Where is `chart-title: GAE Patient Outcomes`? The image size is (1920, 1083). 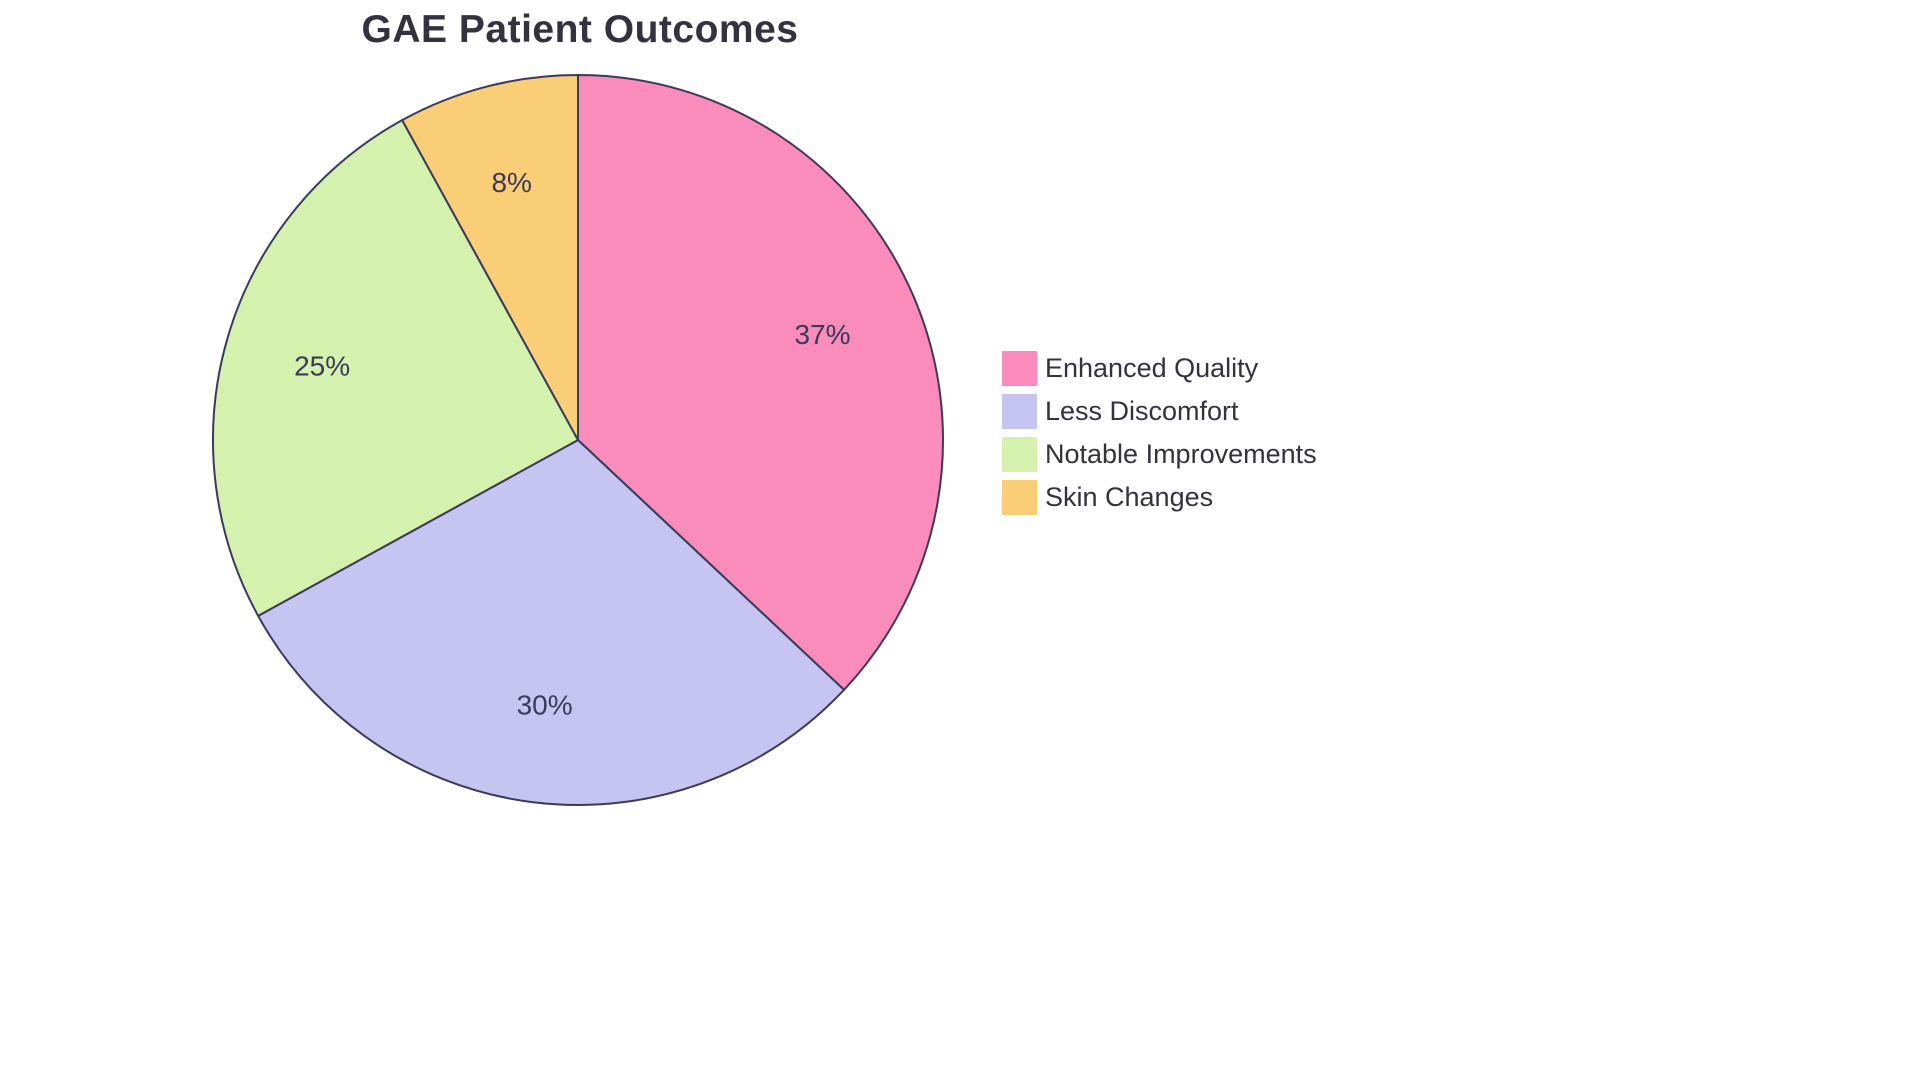
chart-title: GAE Patient Outcomes is located at coordinates (580, 29).